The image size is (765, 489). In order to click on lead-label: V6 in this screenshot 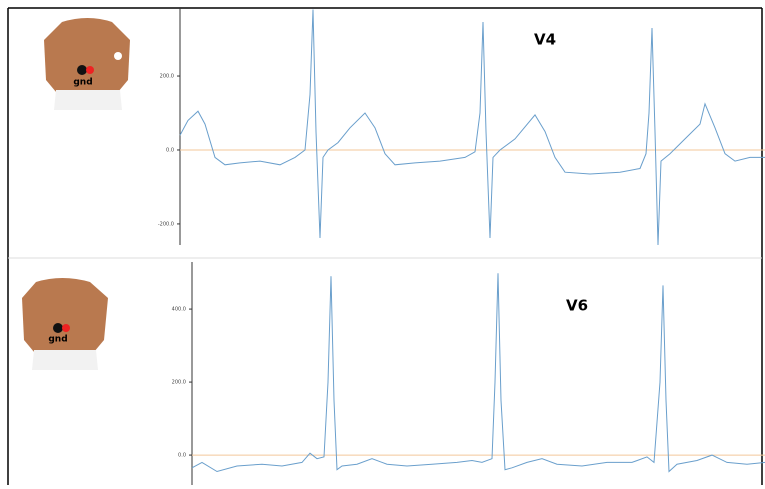, I will do `click(577, 306)`.